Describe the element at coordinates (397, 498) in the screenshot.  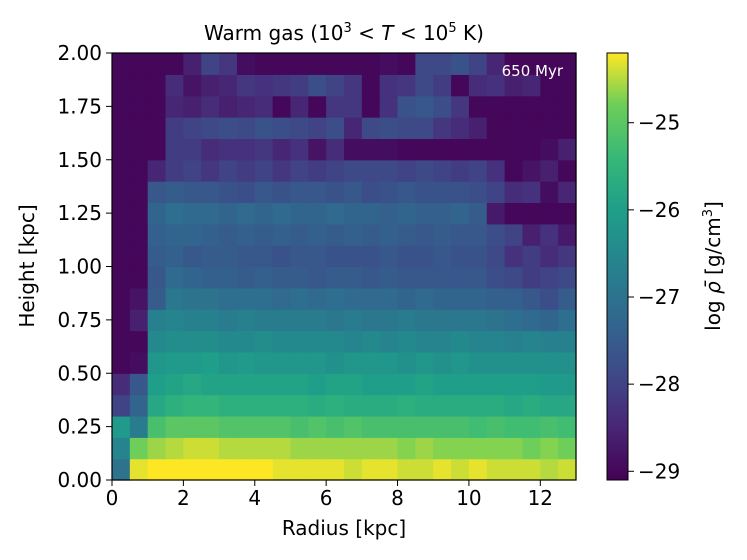
I see `x-tick-label: 8` at that location.